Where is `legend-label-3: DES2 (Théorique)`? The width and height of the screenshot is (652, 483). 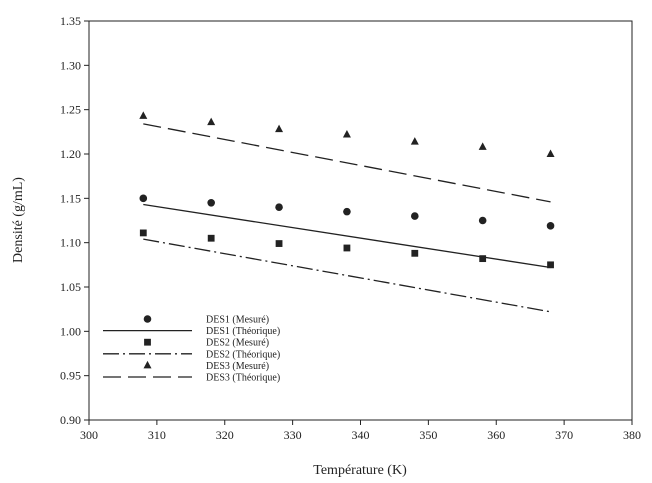
legend-label-3: DES2 (Théorique) is located at coordinates (243, 354).